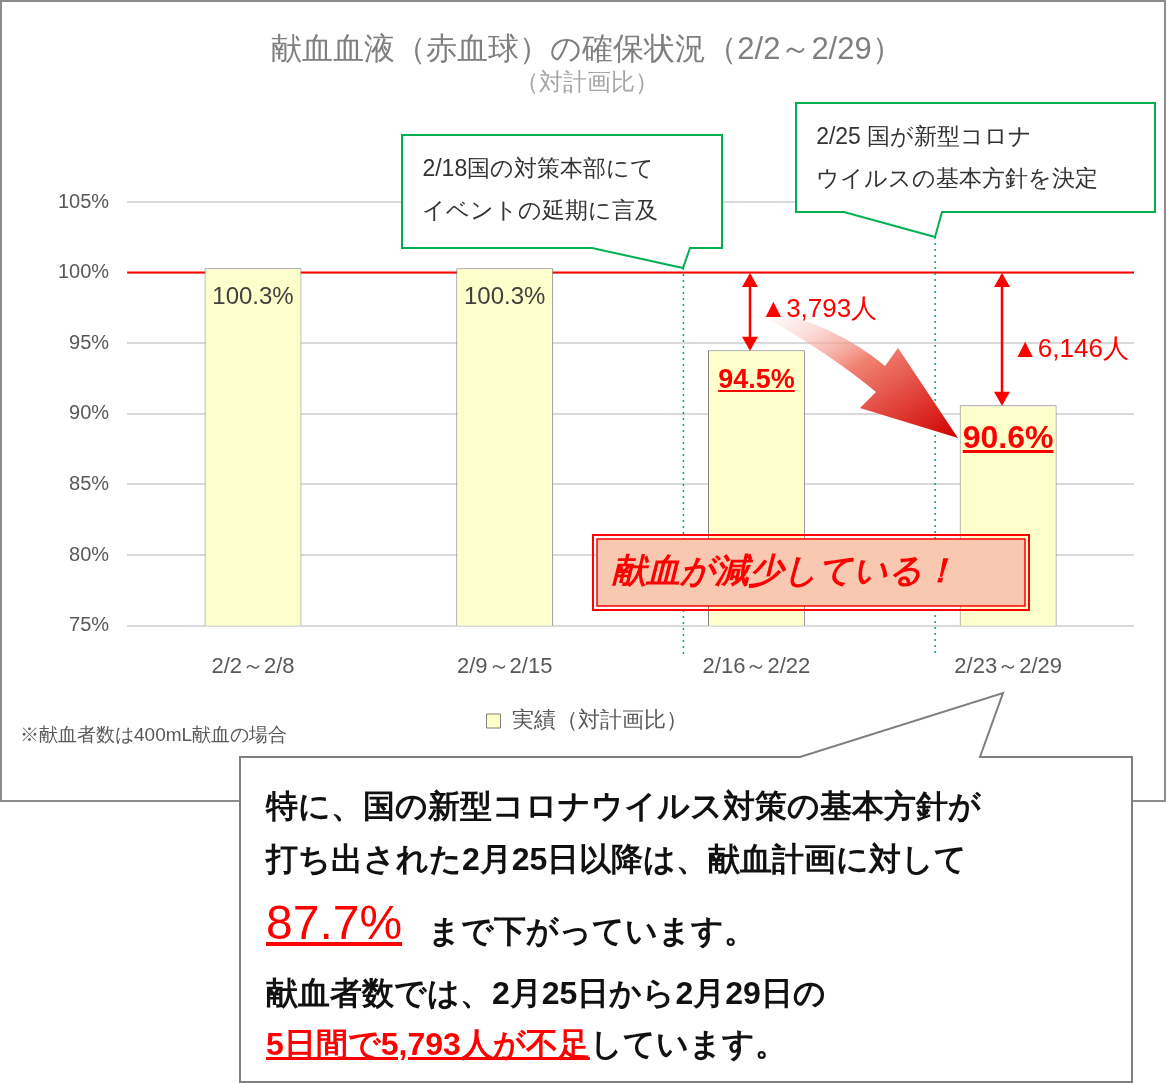 This screenshot has width=1166, height=1084. I want to click on y-tick-label: 90%, so click(89, 412).